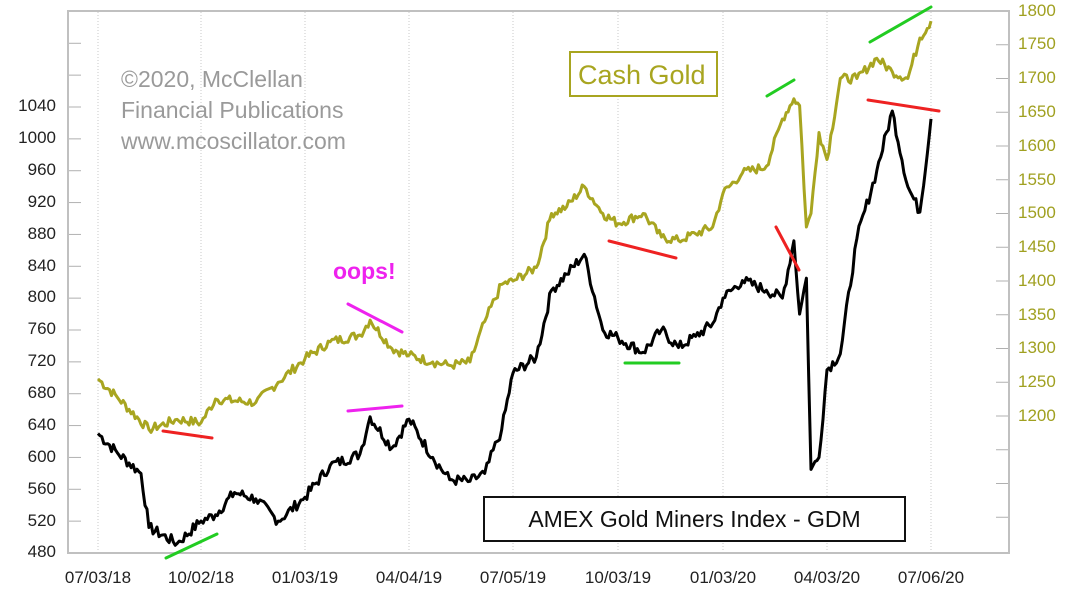 Image resolution: width=1081 pixels, height=600 pixels. I want to click on right-tick-label: 1450, so click(1037, 246).